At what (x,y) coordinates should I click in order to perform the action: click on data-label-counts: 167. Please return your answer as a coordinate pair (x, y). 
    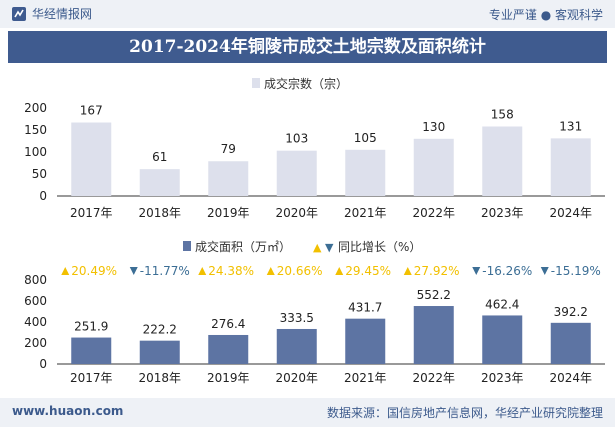
    Looking at the image, I should click on (91, 111).